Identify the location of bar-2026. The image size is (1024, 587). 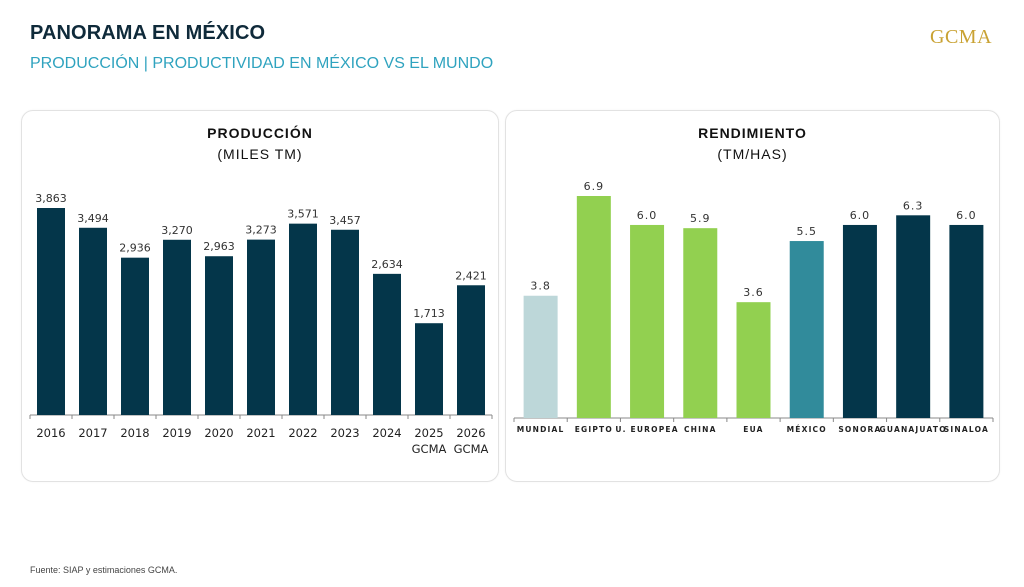
(471, 350).